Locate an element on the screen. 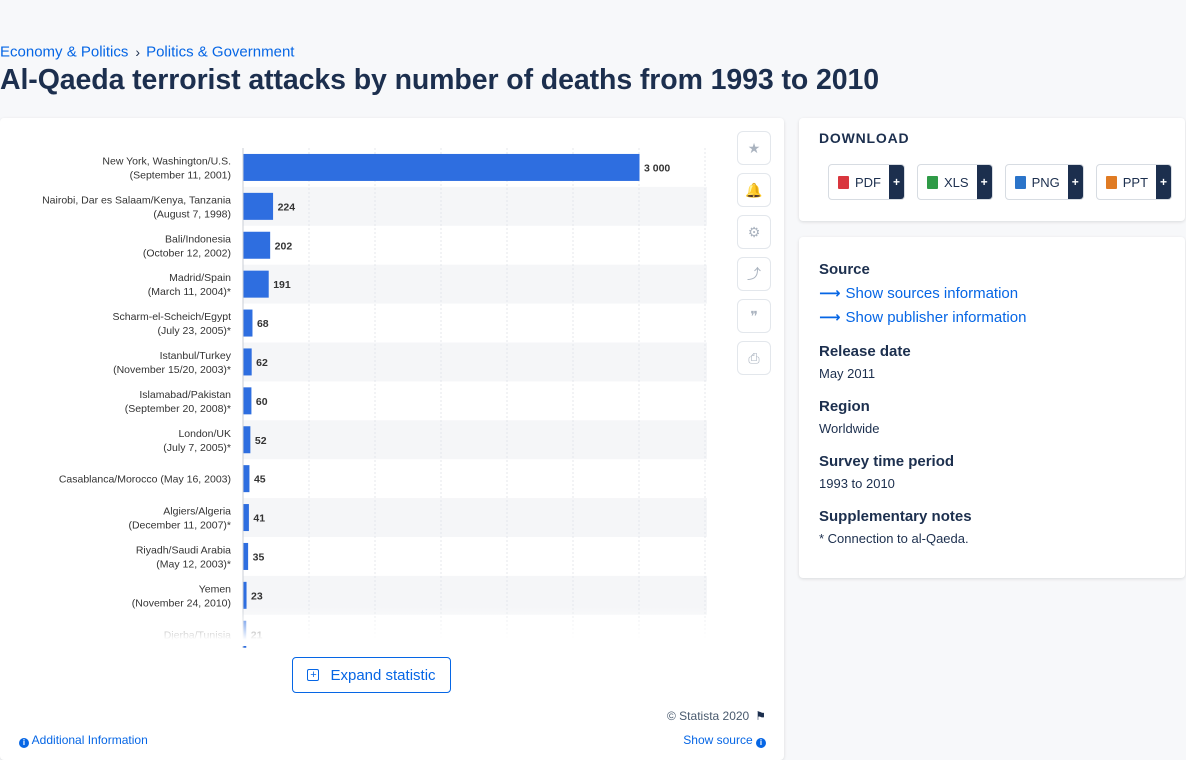  gear-icon: ⚙ is located at coordinates (754, 231).